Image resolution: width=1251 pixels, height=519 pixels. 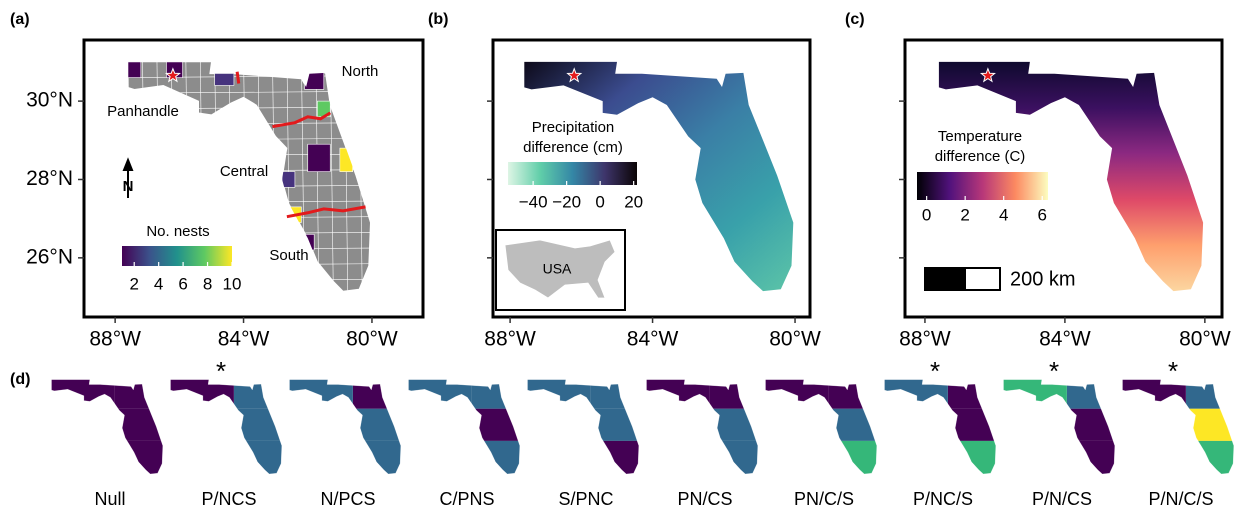 What do you see at coordinates (633, 201) in the screenshot?
I see `colorbar-tick-label: 20` at bounding box center [633, 201].